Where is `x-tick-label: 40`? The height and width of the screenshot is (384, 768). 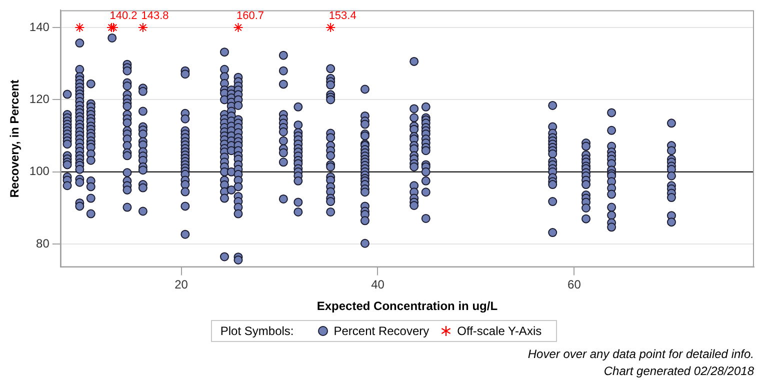
x-tick-label: 40 is located at coordinates (378, 285).